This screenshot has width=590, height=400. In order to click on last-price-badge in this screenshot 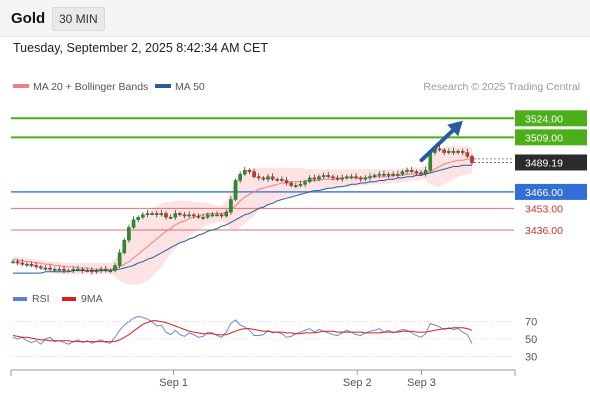, I will do `click(551, 162)`.